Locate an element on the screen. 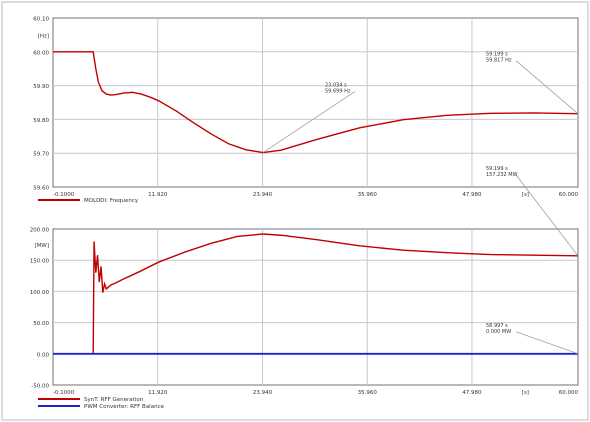 Image resolution: width=590 pixels, height=422 pixels. annotation-text: 0.000 MW is located at coordinates (498, 332).